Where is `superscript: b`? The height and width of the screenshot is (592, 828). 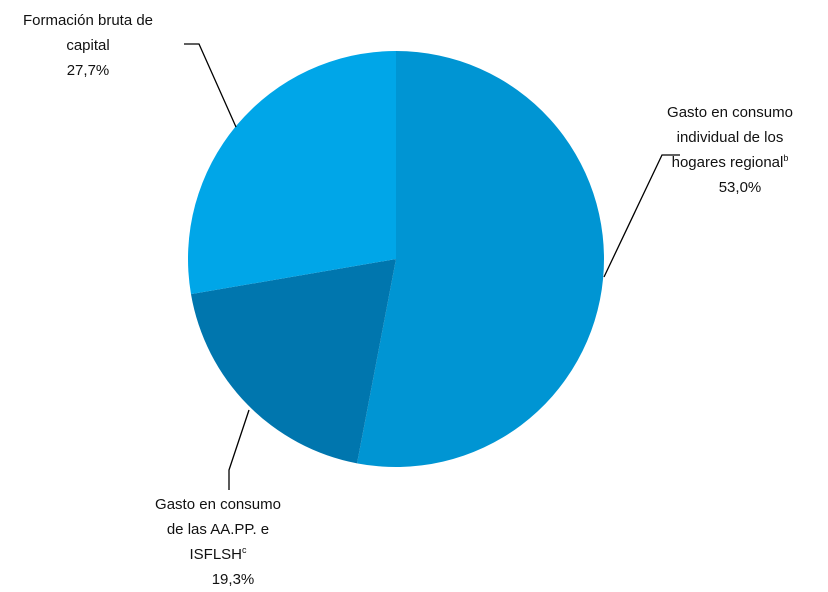
superscript: b is located at coordinates (786, 158).